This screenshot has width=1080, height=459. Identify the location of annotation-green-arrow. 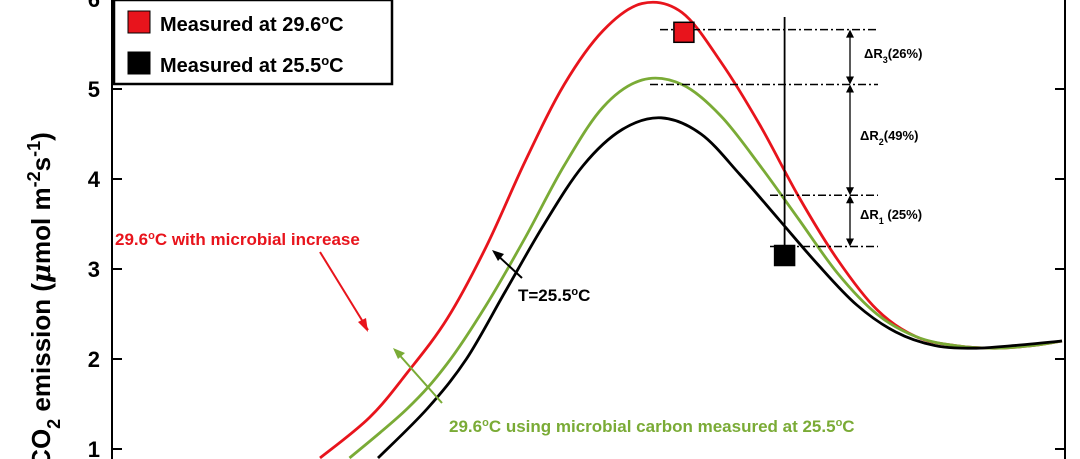
(418, 376).